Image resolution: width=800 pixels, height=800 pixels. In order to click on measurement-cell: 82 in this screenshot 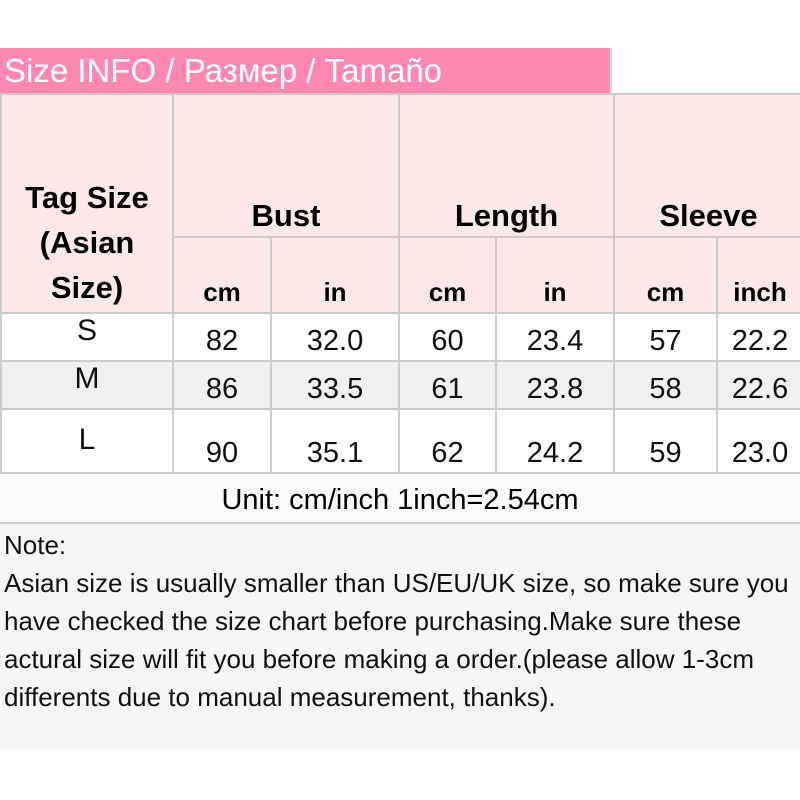, I will do `click(222, 337)`.